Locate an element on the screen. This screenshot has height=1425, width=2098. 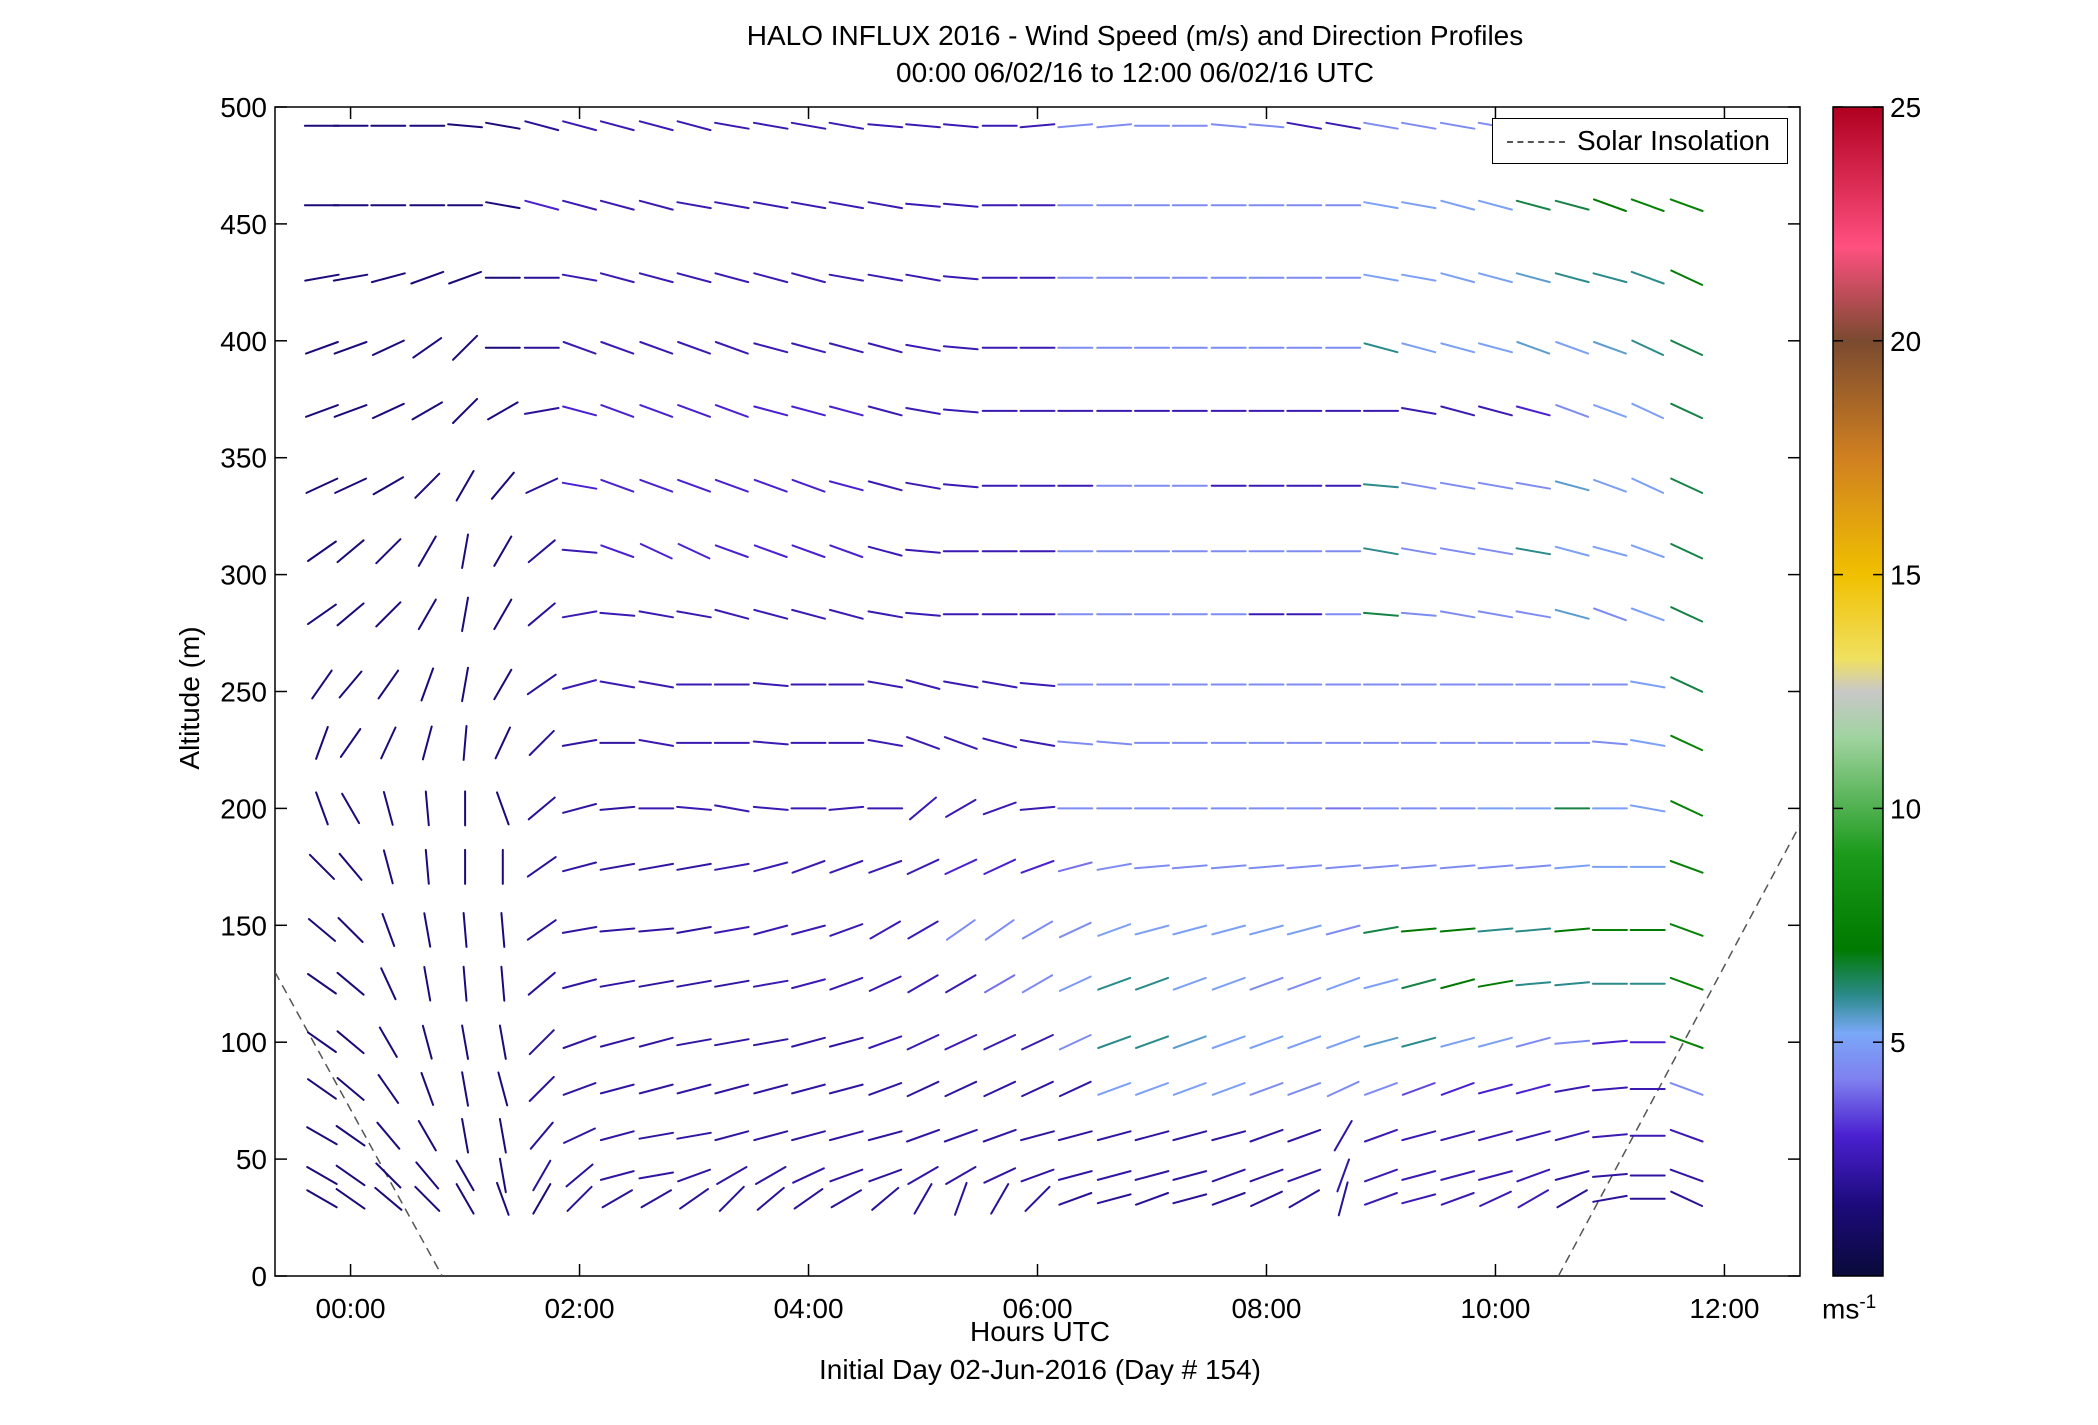
y-tick-label: 200 is located at coordinates (243, 808).